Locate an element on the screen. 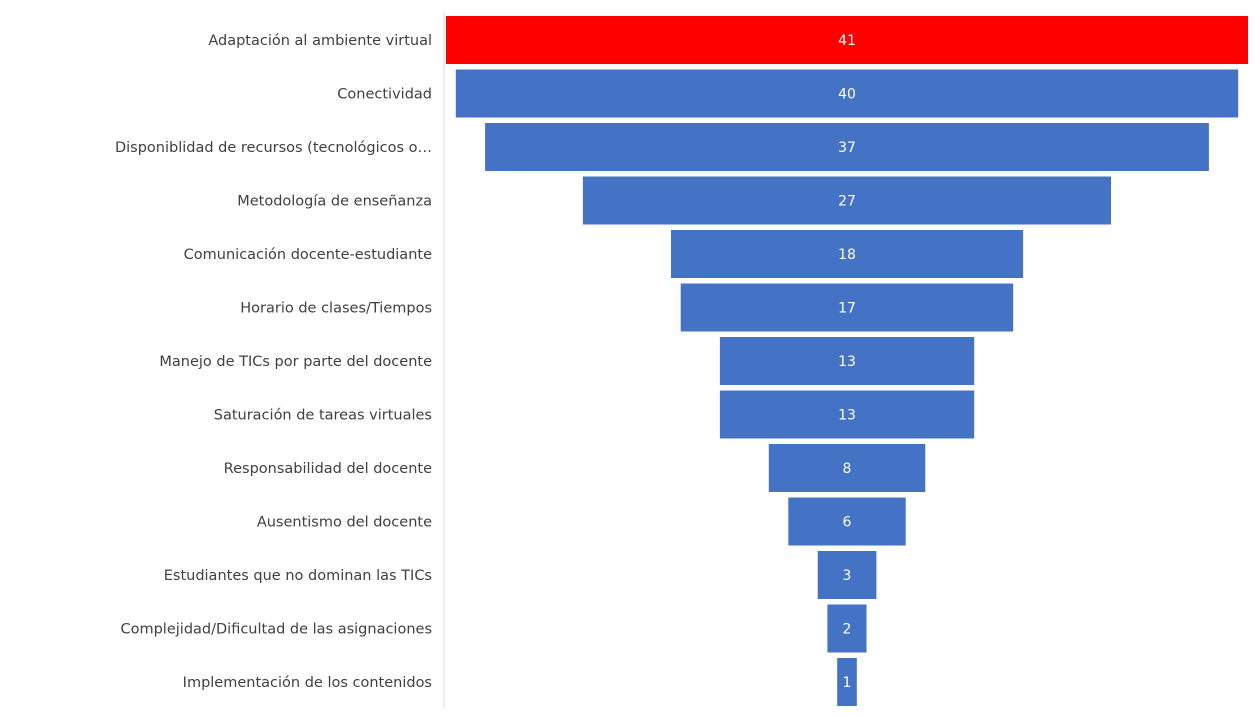  value-label-8: 13 is located at coordinates (847, 416).